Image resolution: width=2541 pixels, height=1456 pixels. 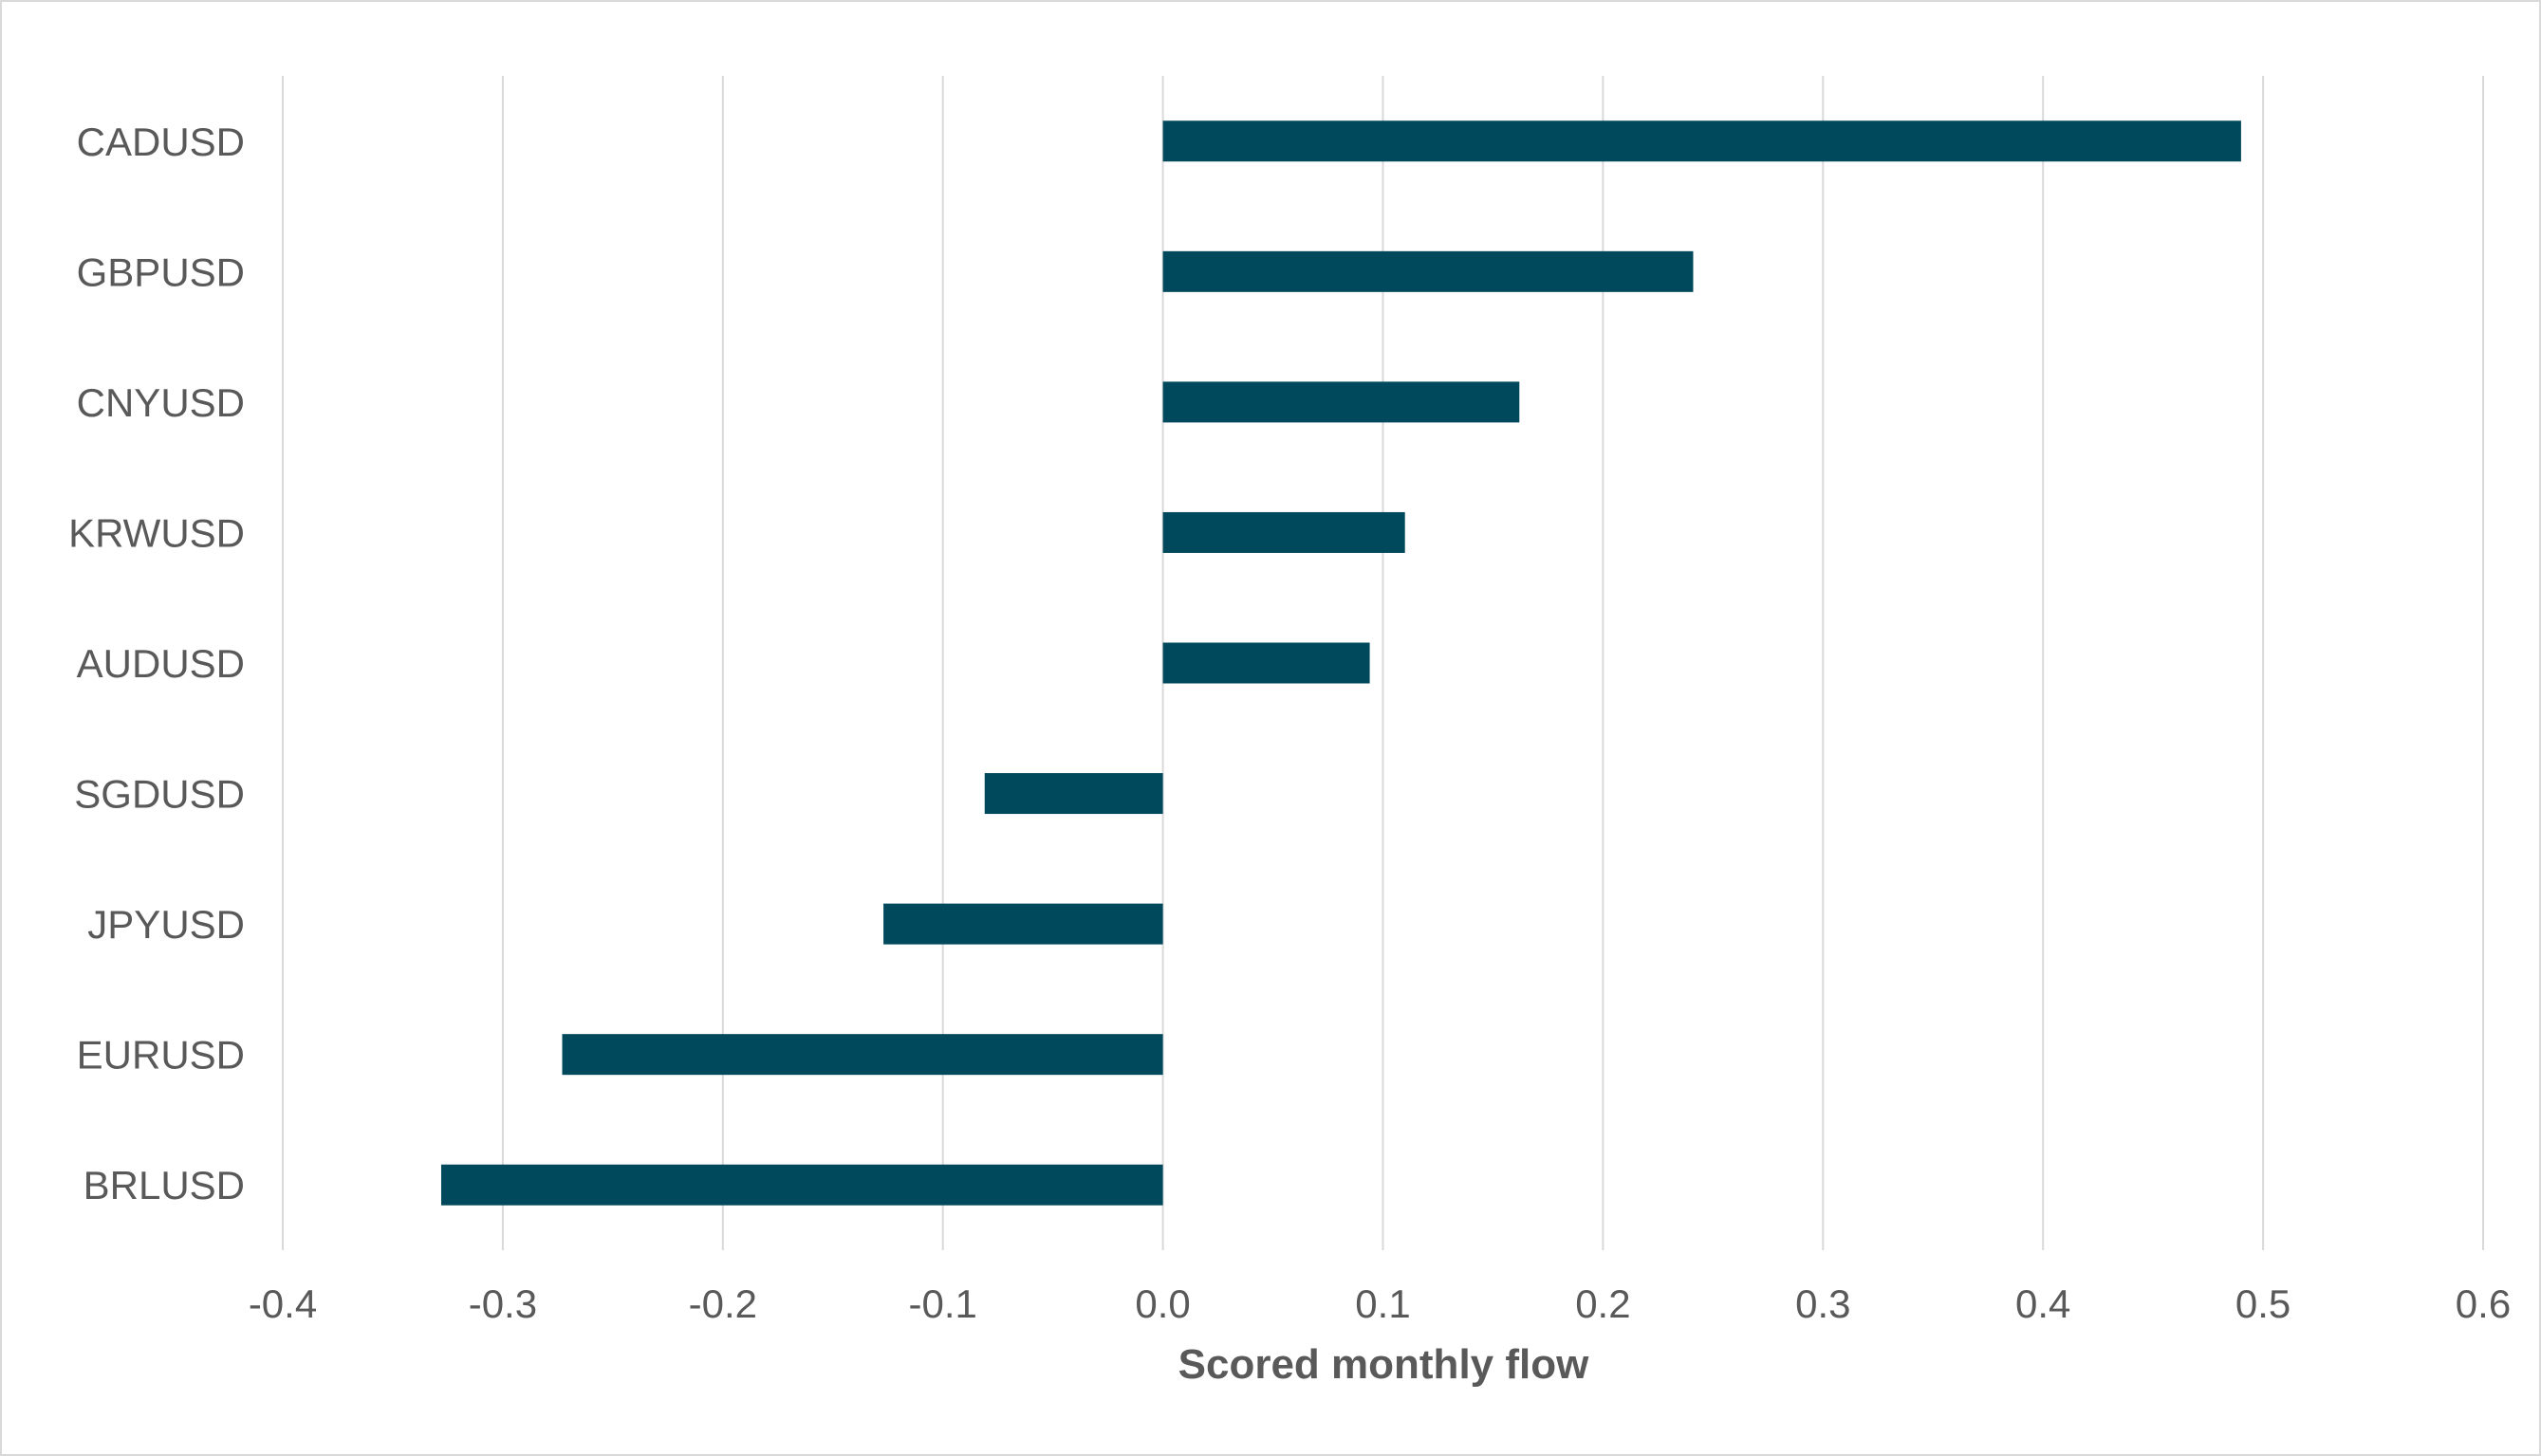 What do you see at coordinates (1341, 402) in the screenshot?
I see `bar-cnyusd` at bounding box center [1341, 402].